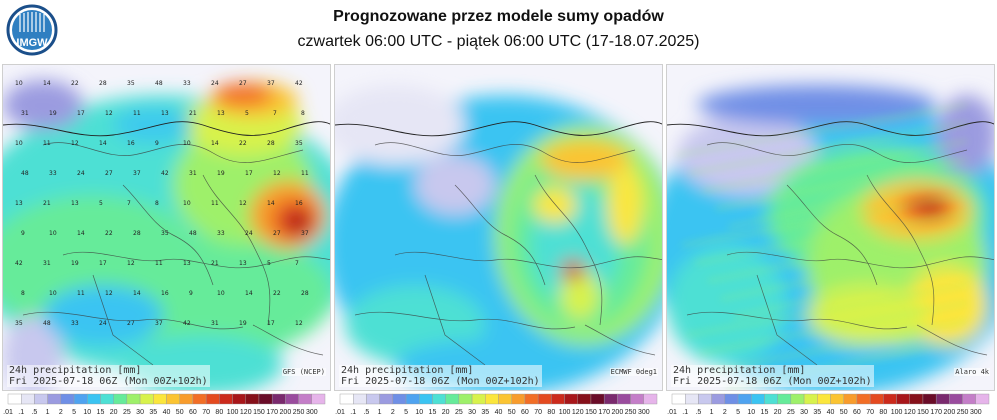  I want to click on grid-value: 7, so click(297, 263).